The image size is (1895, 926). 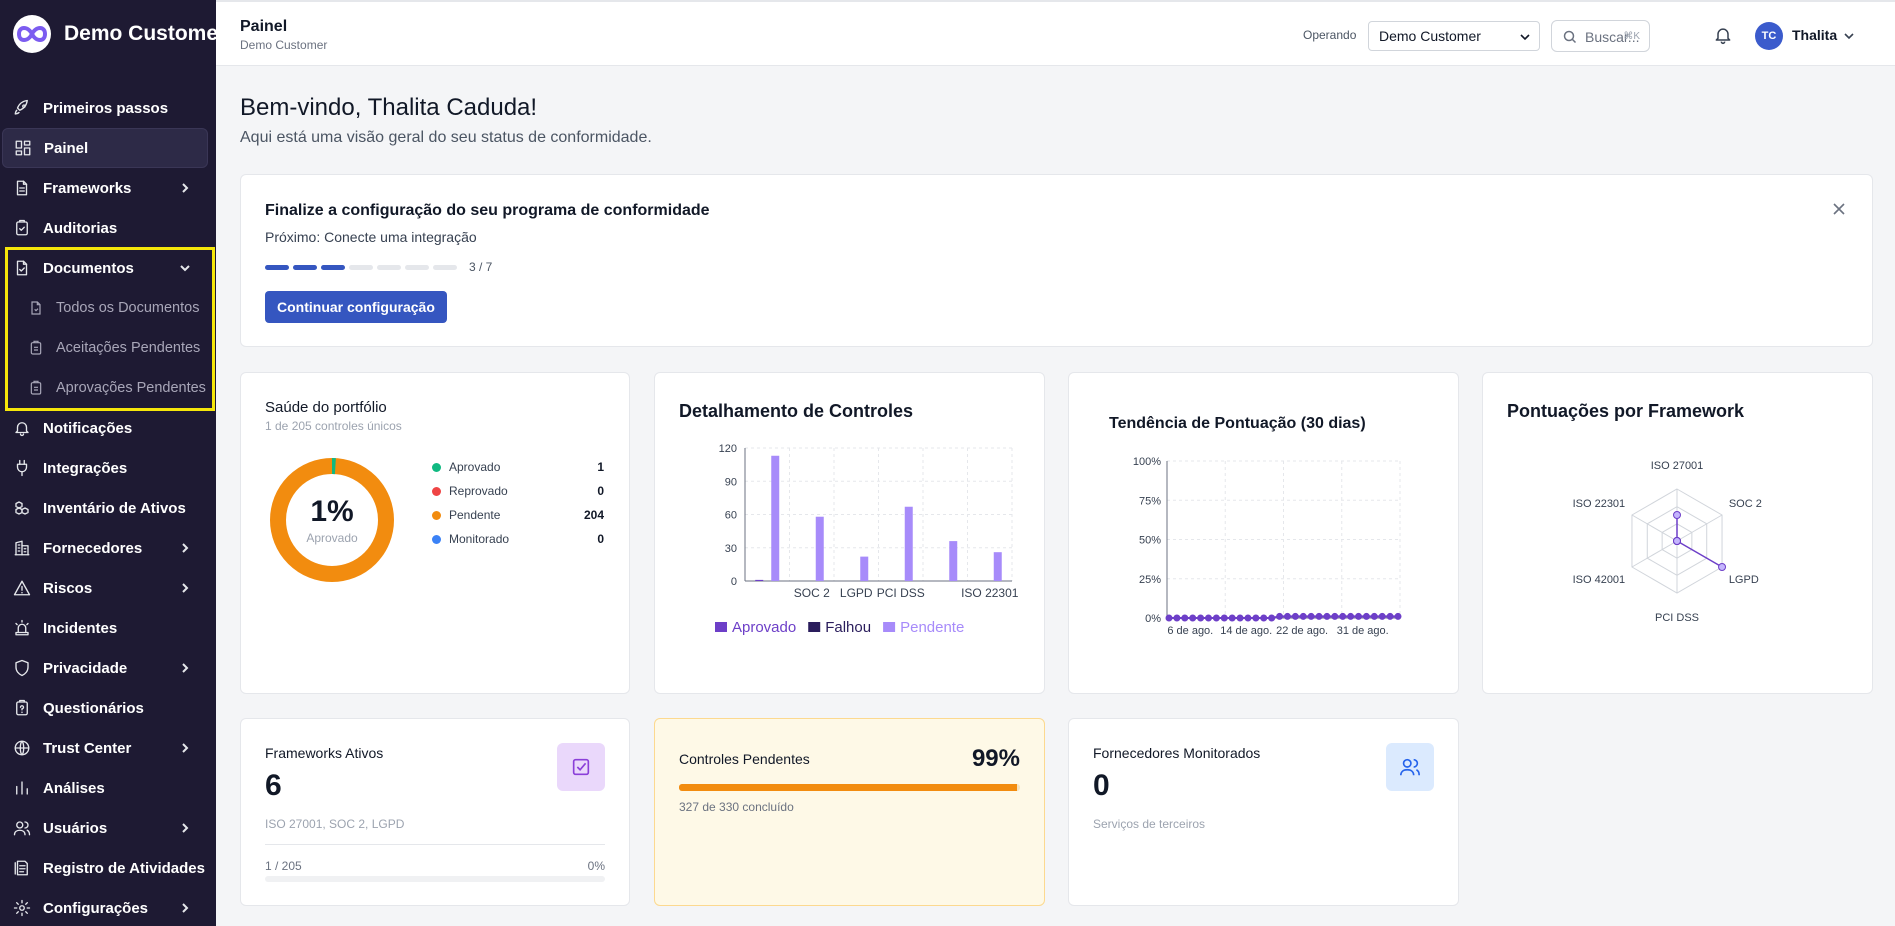 I want to click on sidebar-item-documentos: Documentos, so click(x=108, y=268).